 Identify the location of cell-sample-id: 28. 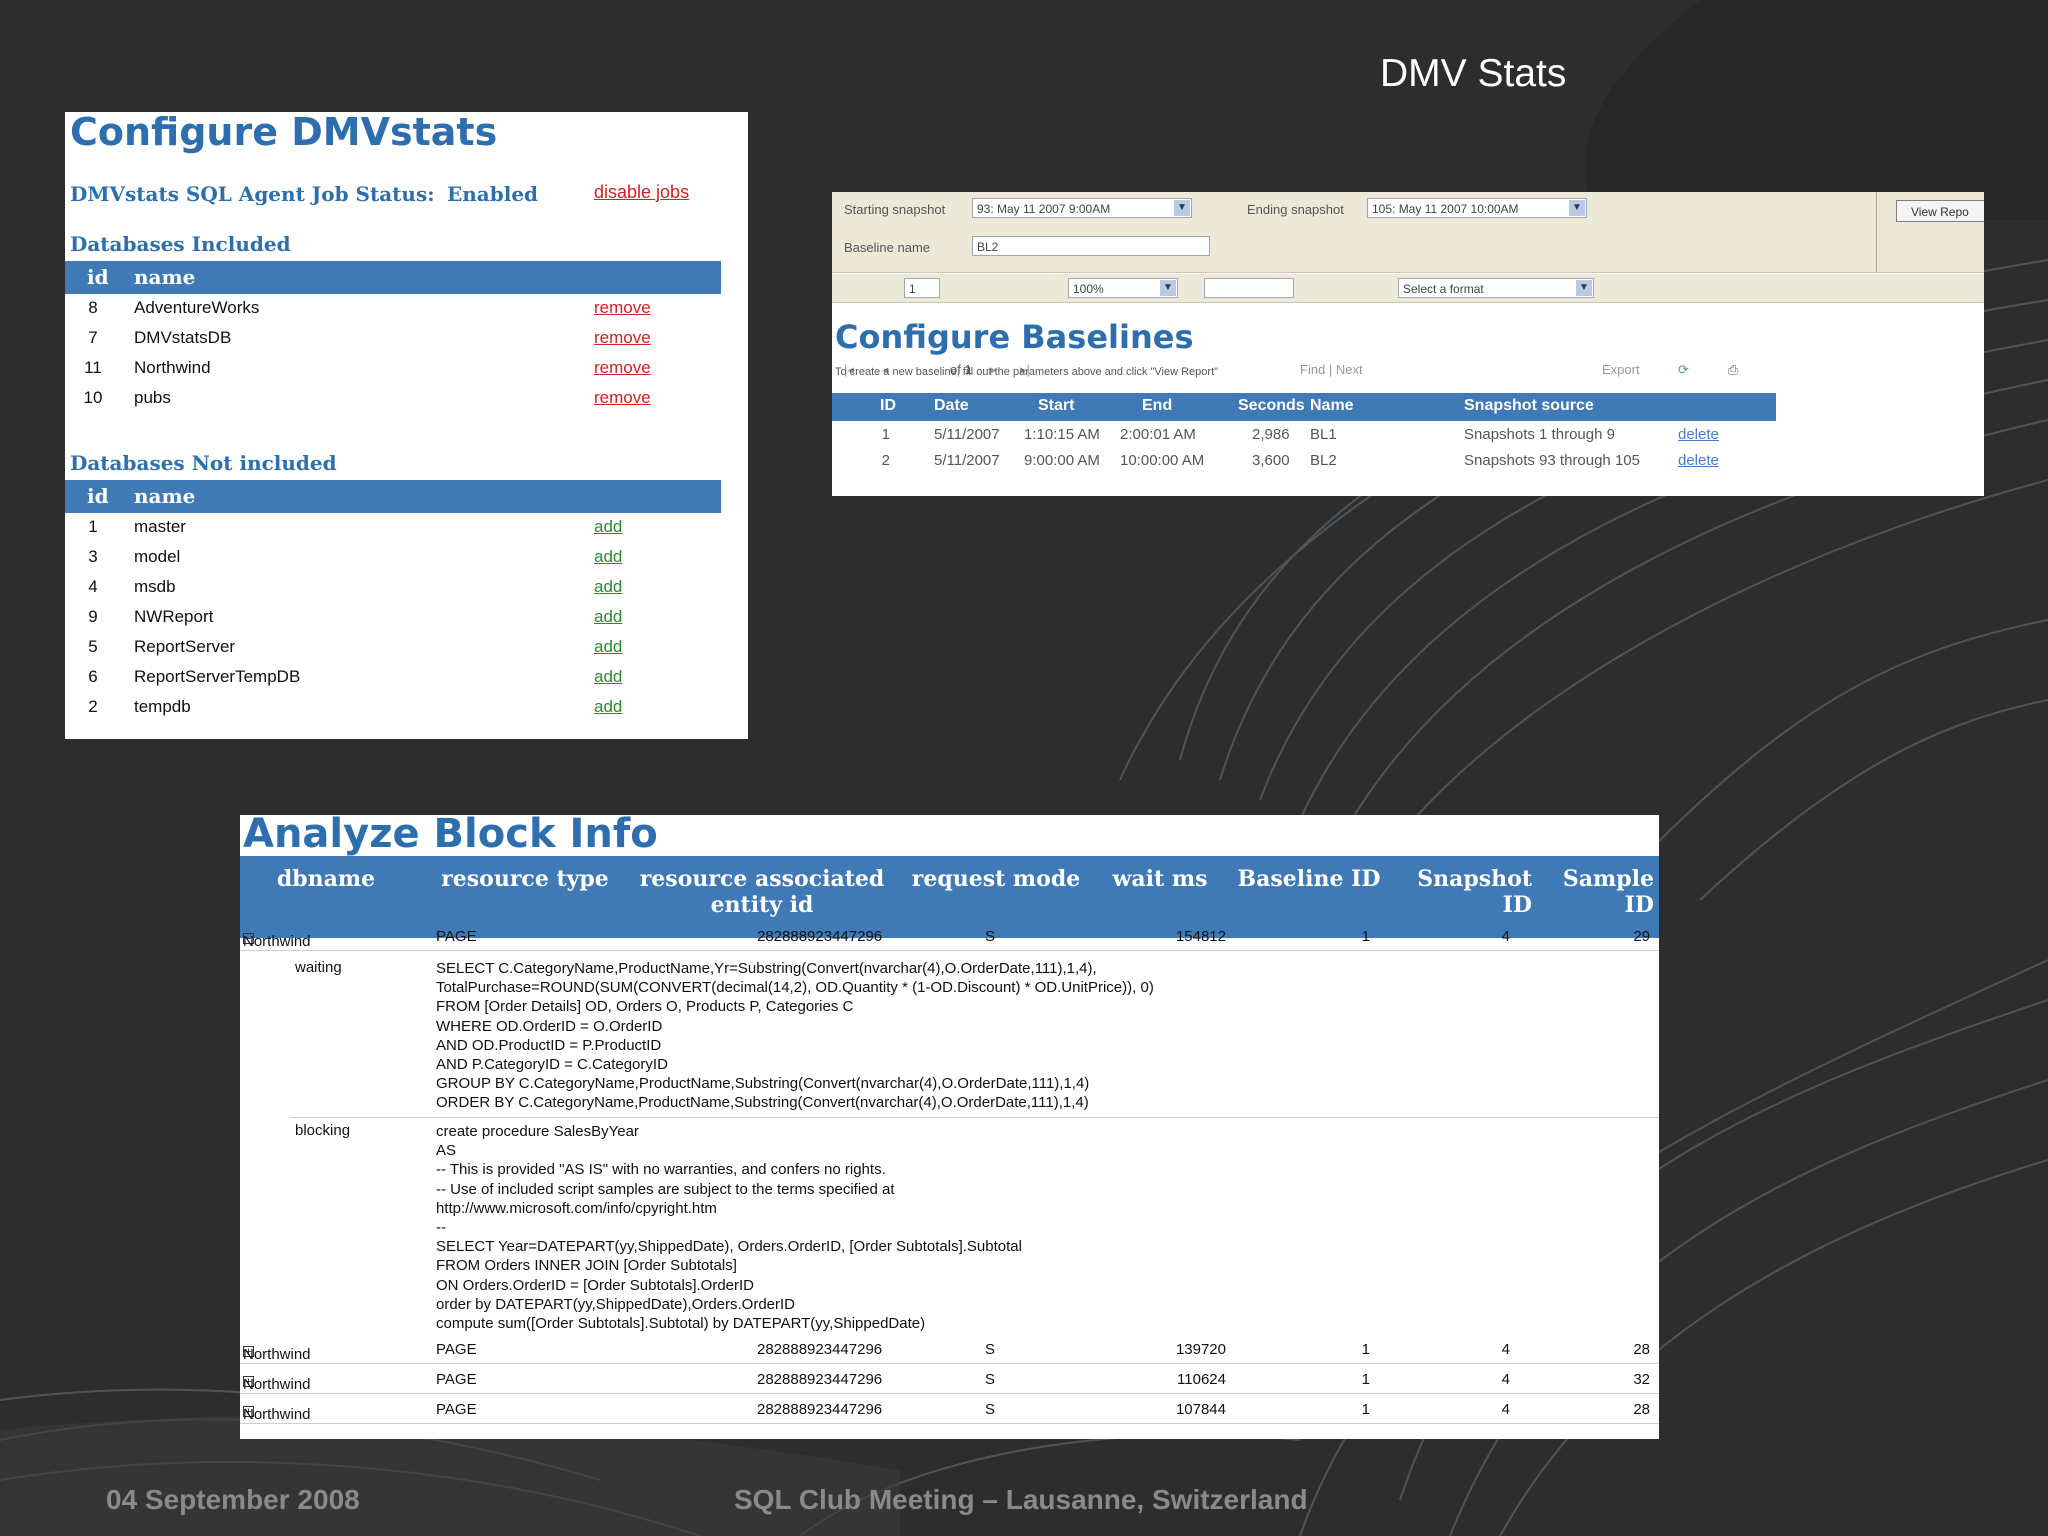
(1641, 1409).